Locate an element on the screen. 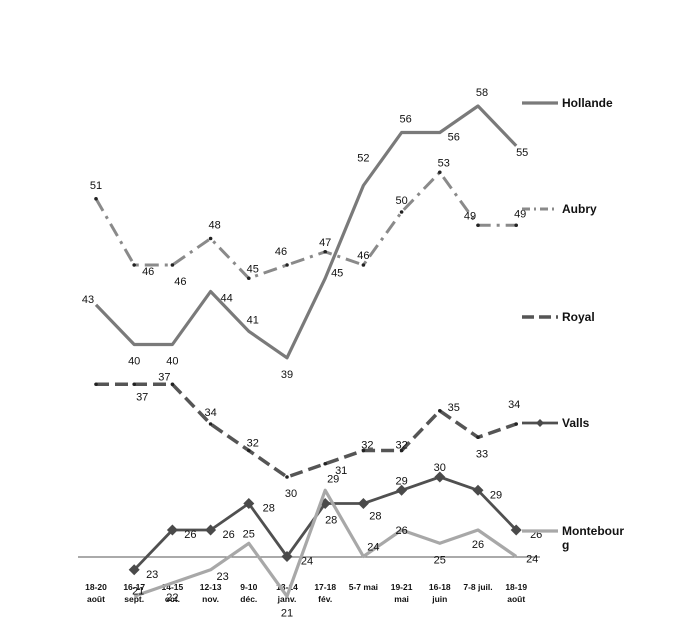  x-tick-label: 16-17 is located at coordinates (134, 587).